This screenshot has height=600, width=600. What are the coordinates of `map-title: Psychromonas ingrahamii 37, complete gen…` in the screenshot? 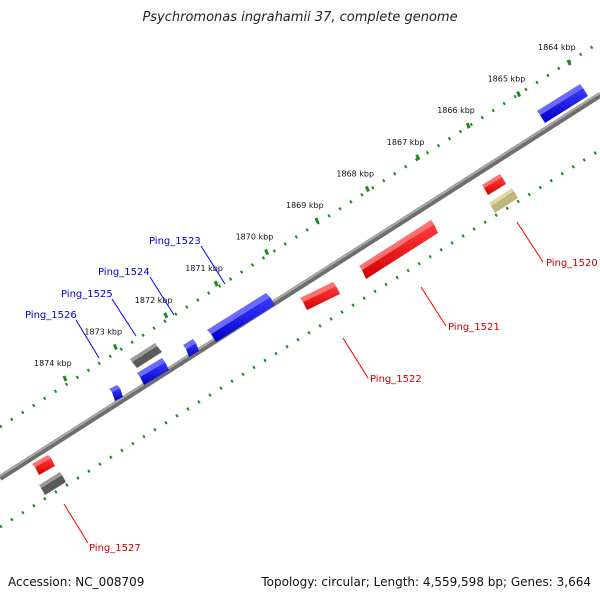 It's located at (300, 17).